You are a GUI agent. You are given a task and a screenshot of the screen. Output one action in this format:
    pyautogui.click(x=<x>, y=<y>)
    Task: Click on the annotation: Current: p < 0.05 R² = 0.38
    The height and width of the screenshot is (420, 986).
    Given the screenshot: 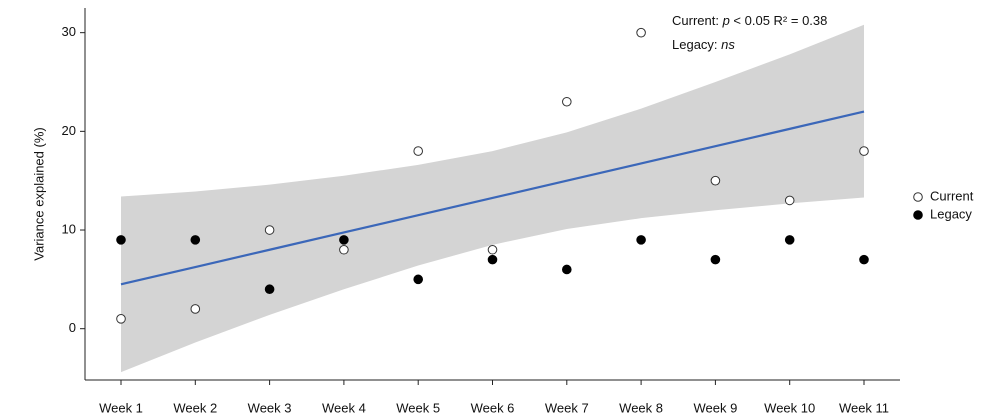 What is the action you would take?
    pyautogui.click(x=749, y=20)
    